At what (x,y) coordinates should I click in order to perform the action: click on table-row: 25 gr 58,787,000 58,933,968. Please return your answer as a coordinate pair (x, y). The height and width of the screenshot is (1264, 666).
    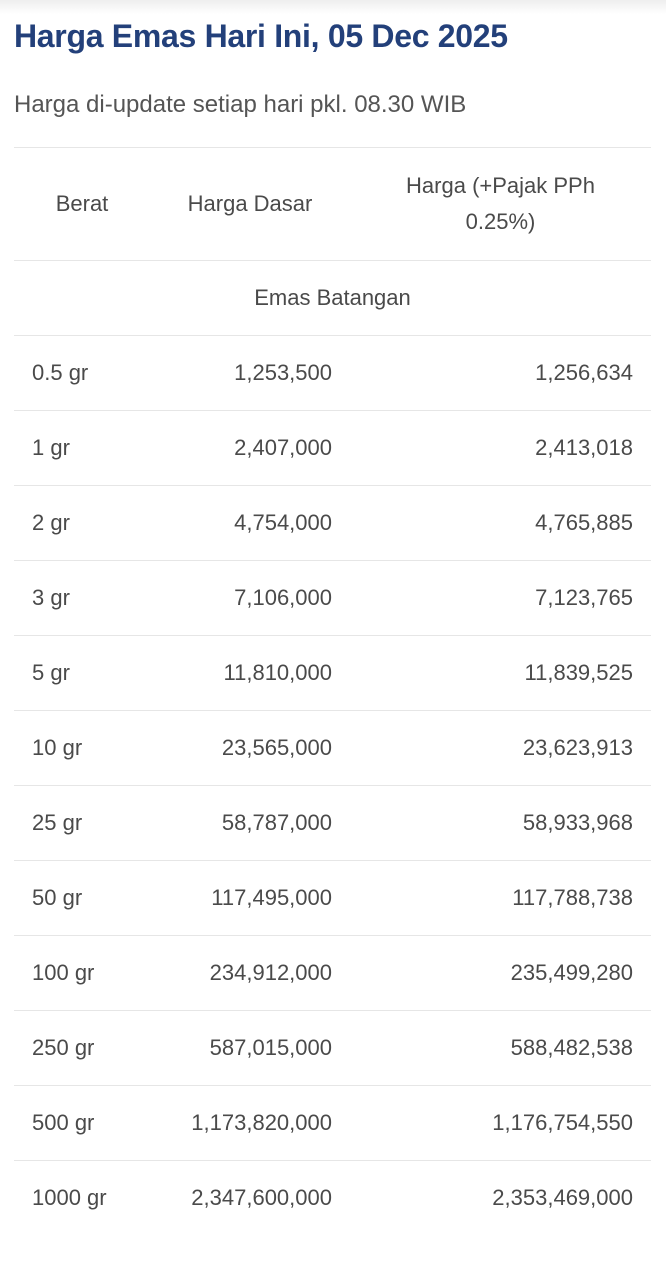
    Looking at the image, I should click on (332, 823).